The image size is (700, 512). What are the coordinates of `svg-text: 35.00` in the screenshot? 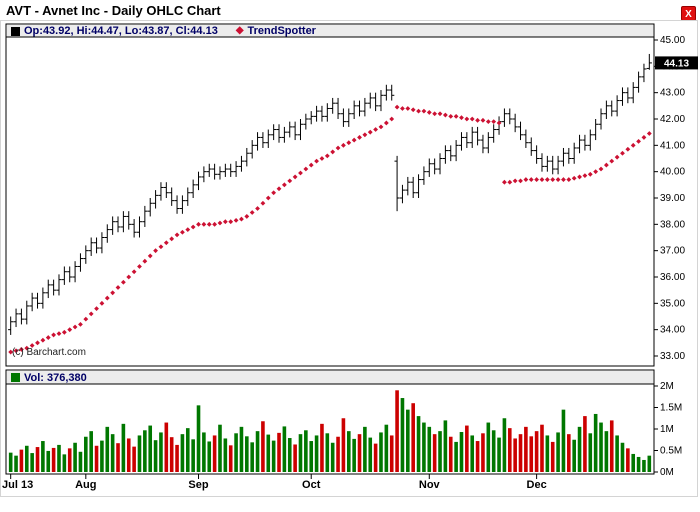 It's located at (672, 303).